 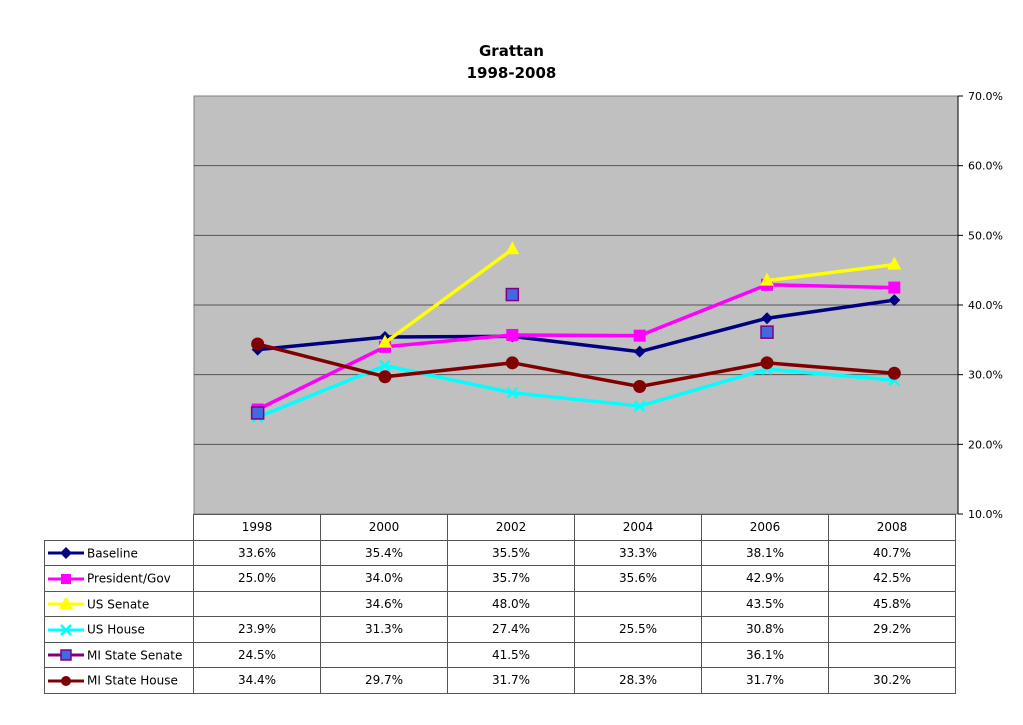 I want to click on series-us-senate, so click(x=640, y=294).